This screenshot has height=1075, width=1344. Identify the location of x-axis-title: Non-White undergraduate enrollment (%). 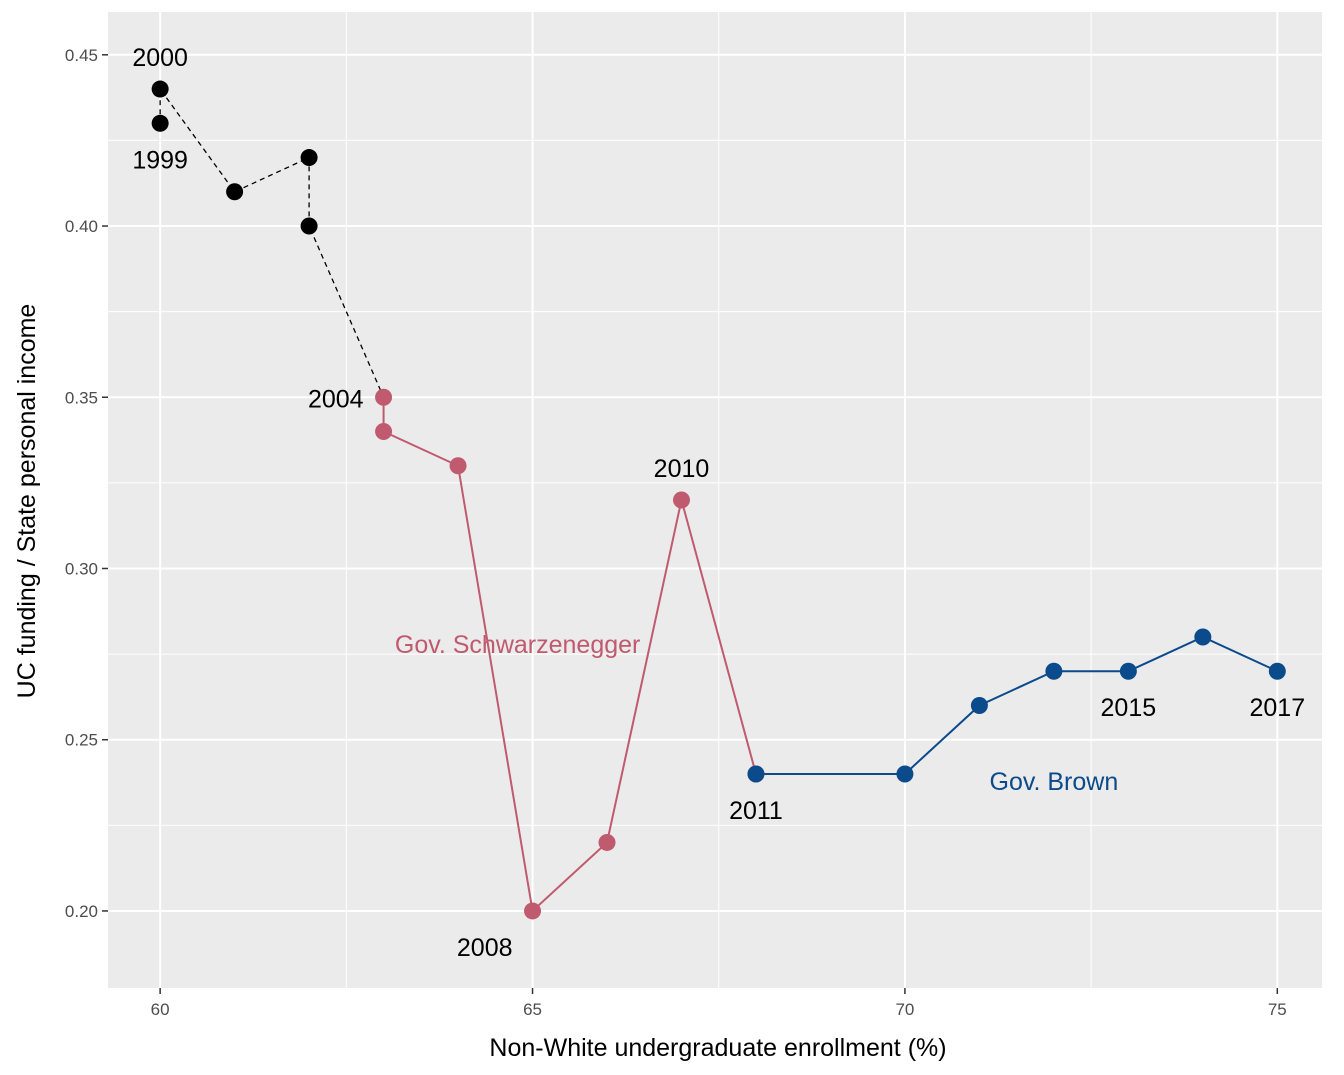
(717, 1048).